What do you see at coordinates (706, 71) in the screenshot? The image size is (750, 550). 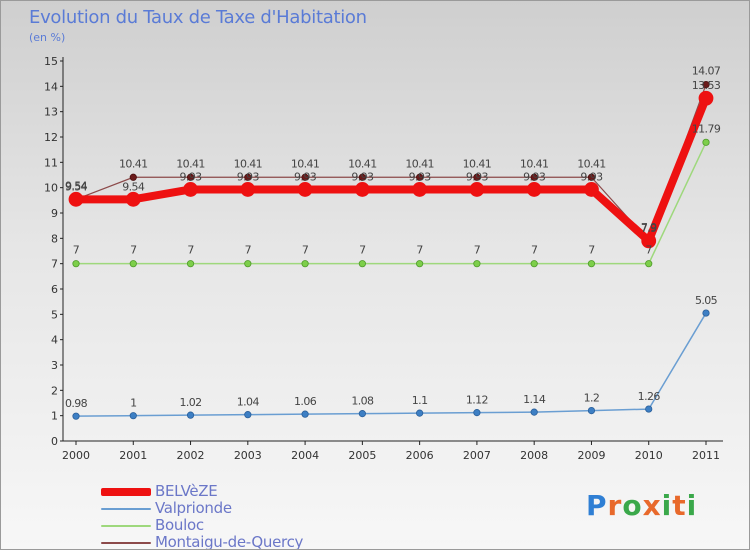 I see `data-label-montaigu: 14.07` at bounding box center [706, 71].